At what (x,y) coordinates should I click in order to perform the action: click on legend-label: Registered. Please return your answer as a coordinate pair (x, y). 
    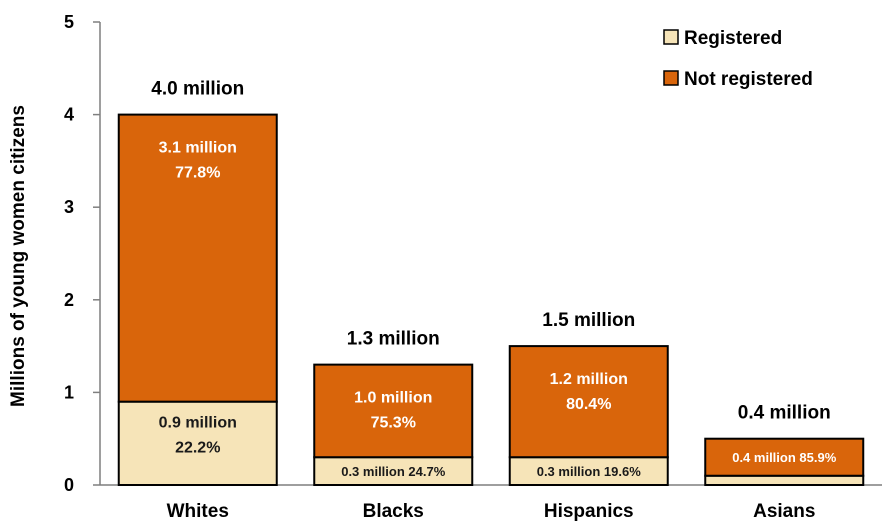
    Looking at the image, I should click on (733, 38).